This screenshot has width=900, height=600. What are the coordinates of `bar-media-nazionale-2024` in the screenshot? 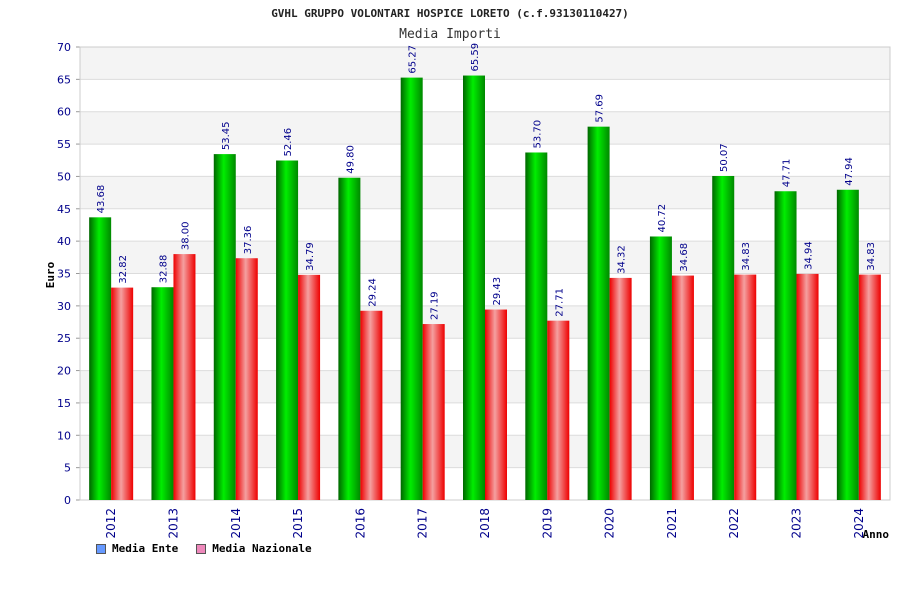 It's located at (869, 387).